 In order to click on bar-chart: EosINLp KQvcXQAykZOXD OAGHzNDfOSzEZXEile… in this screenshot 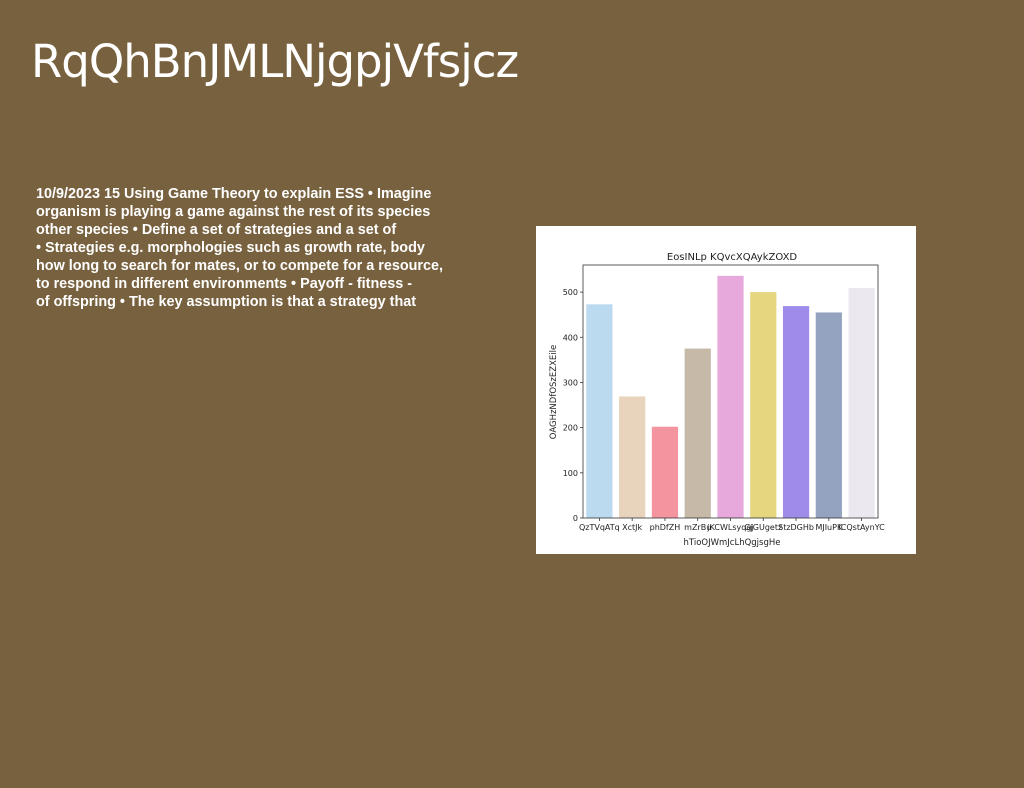, I will do `click(717, 400)`.